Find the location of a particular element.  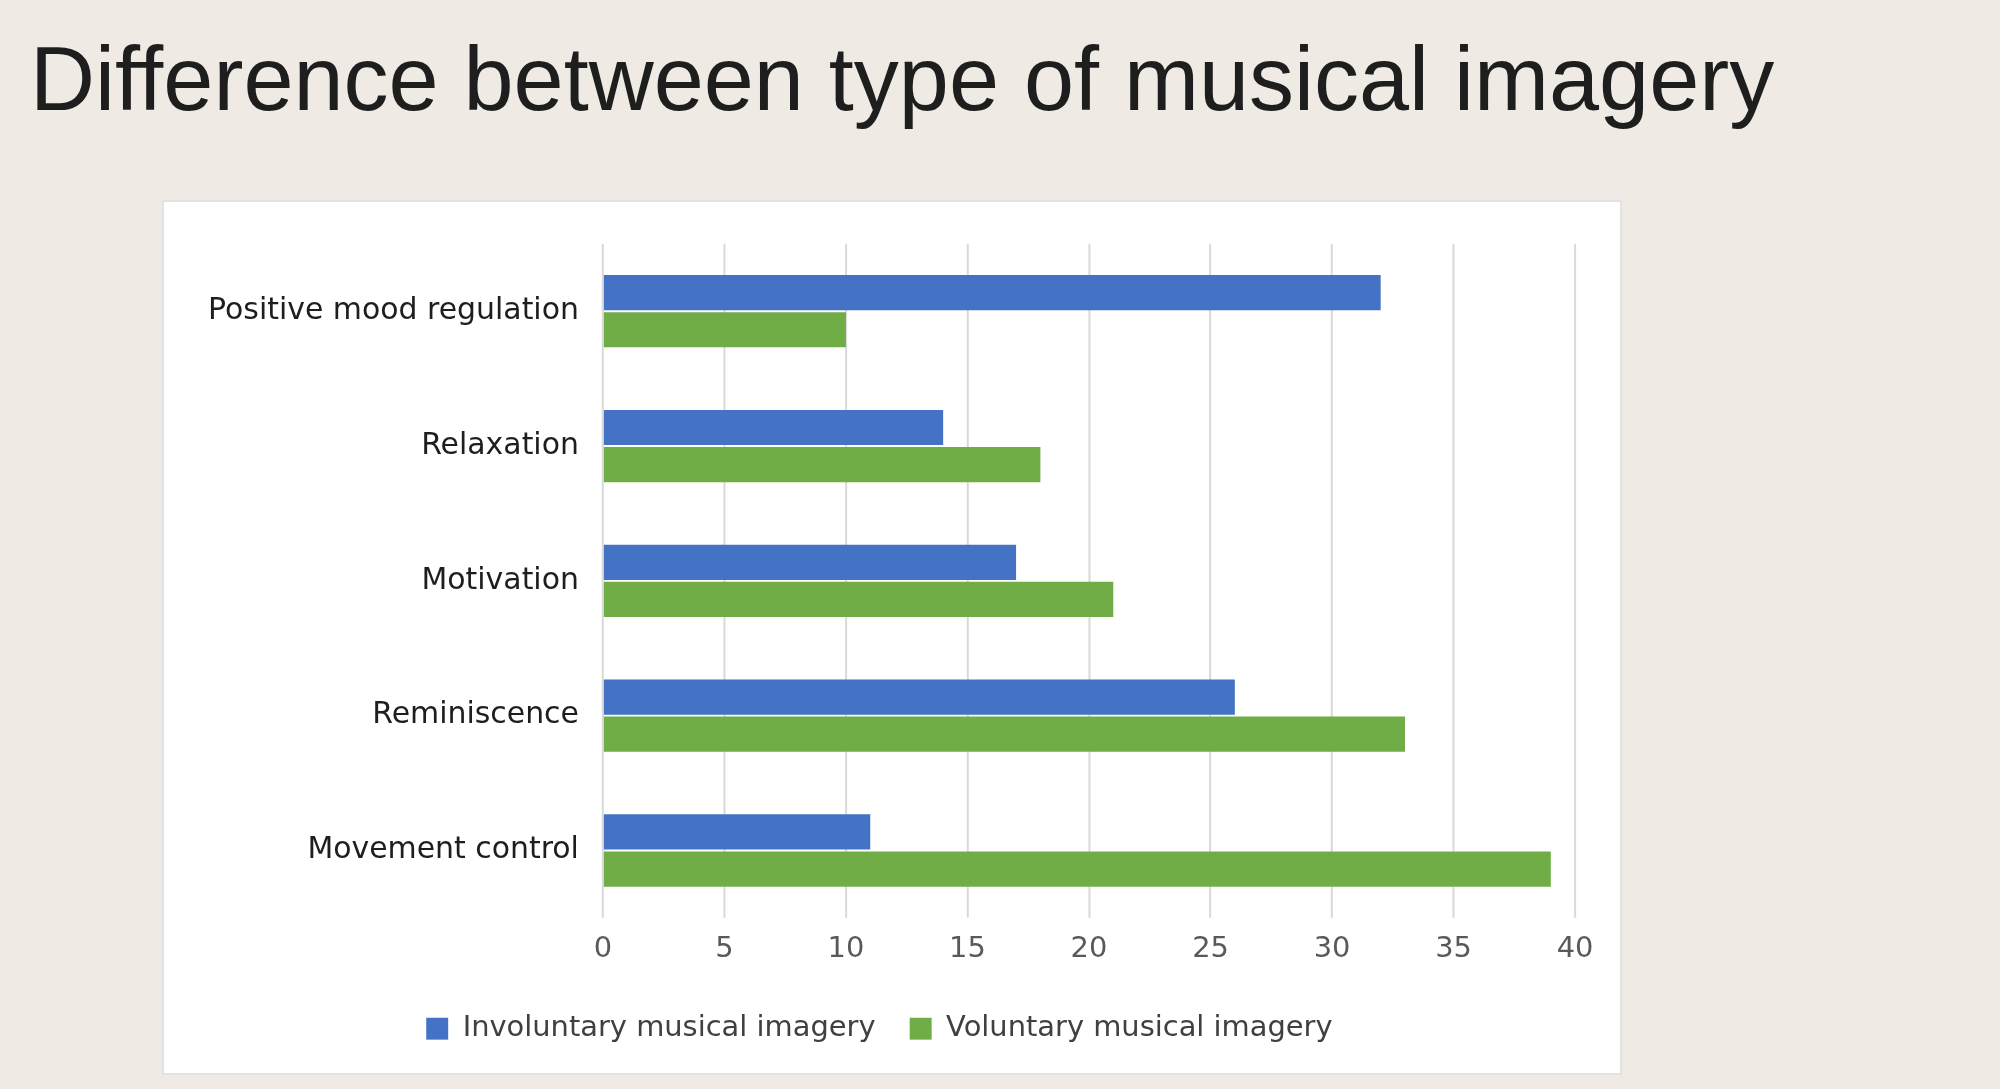

y-tick-label: Relaxation is located at coordinates (500, 443).